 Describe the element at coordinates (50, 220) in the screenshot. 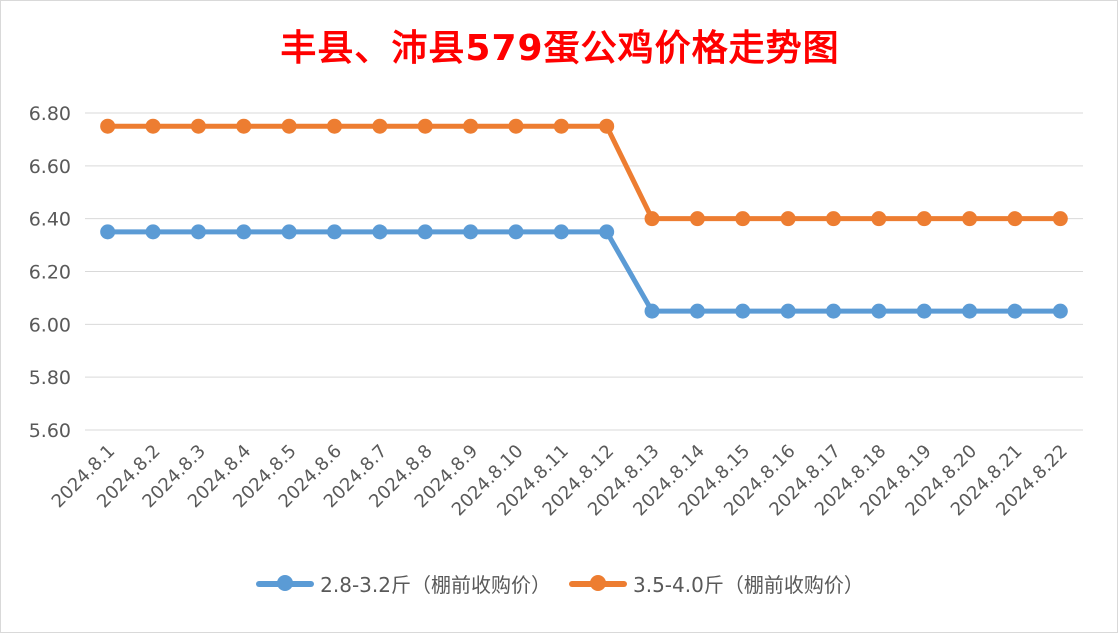

I see `y-tick-label: 6.40` at that location.